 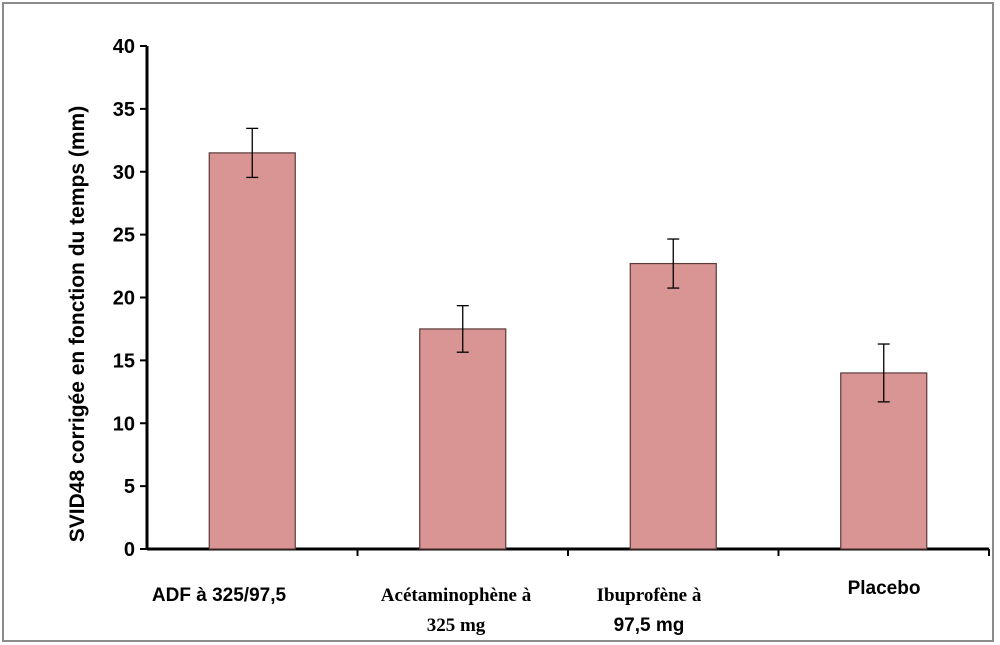 I want to click on y-tick-label: 20, so click(x=124, y=299).